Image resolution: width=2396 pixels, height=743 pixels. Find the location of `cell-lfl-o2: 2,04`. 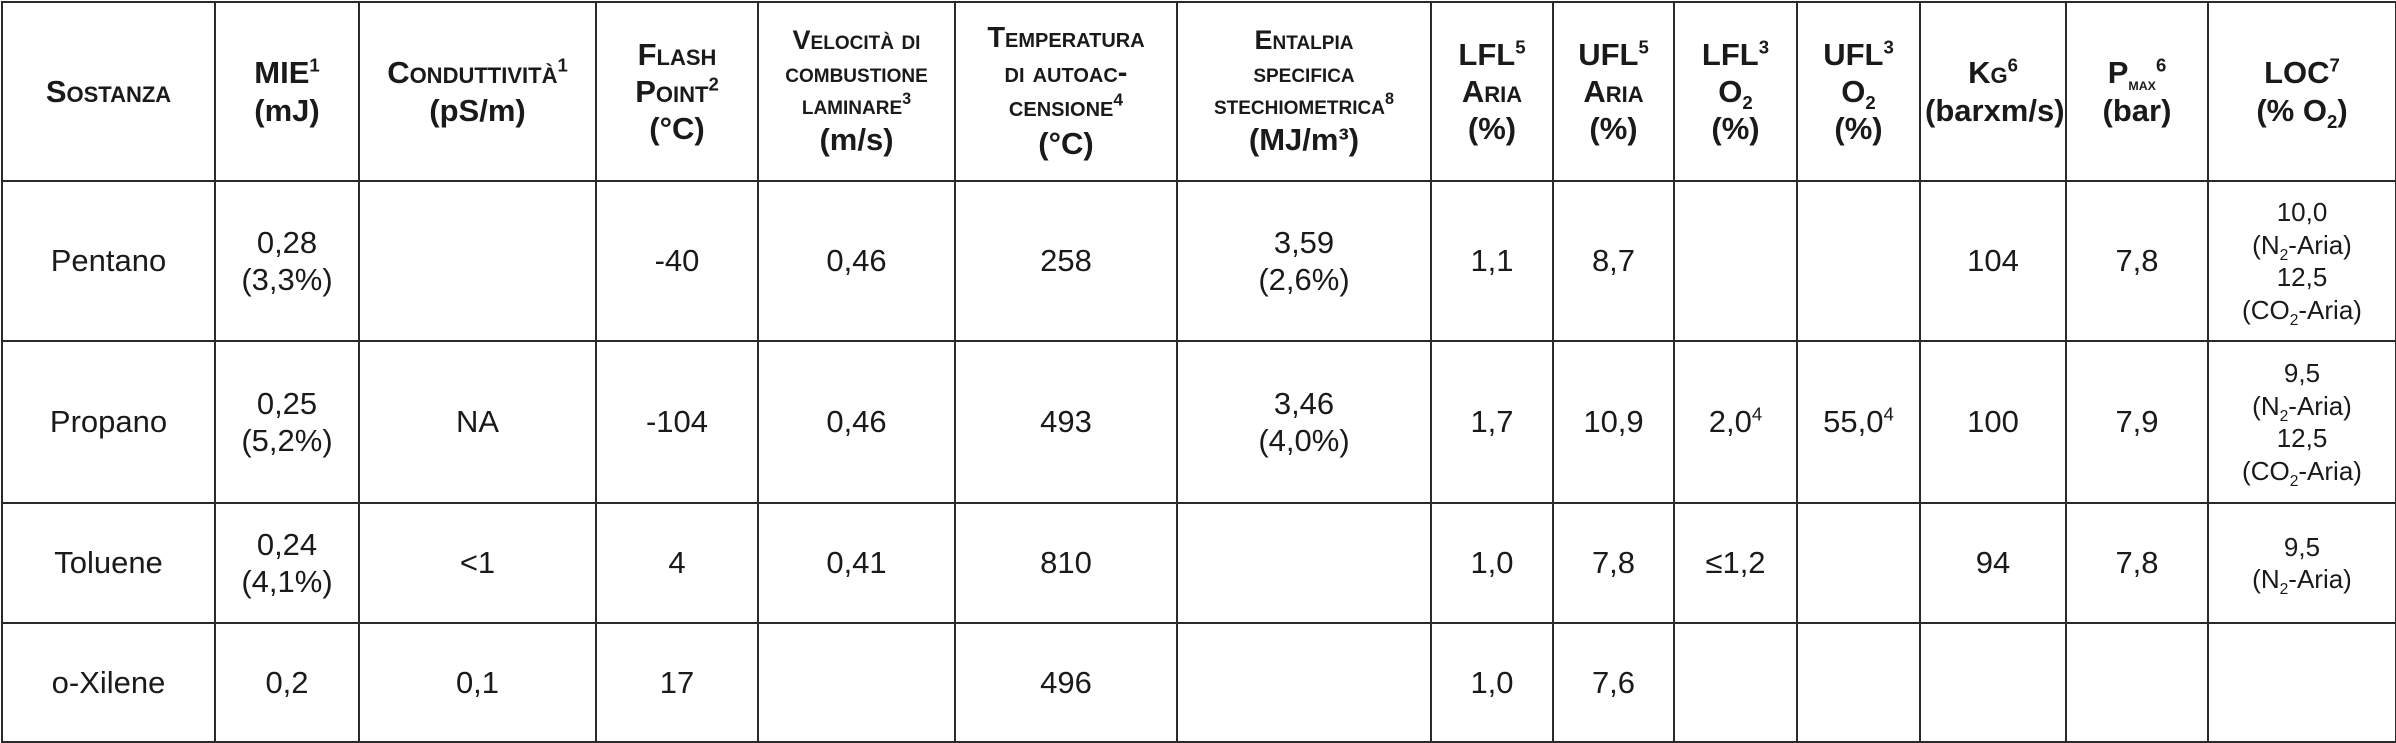

cell-lfl-o2: 2,04 is located at coordinates (1735, 422).